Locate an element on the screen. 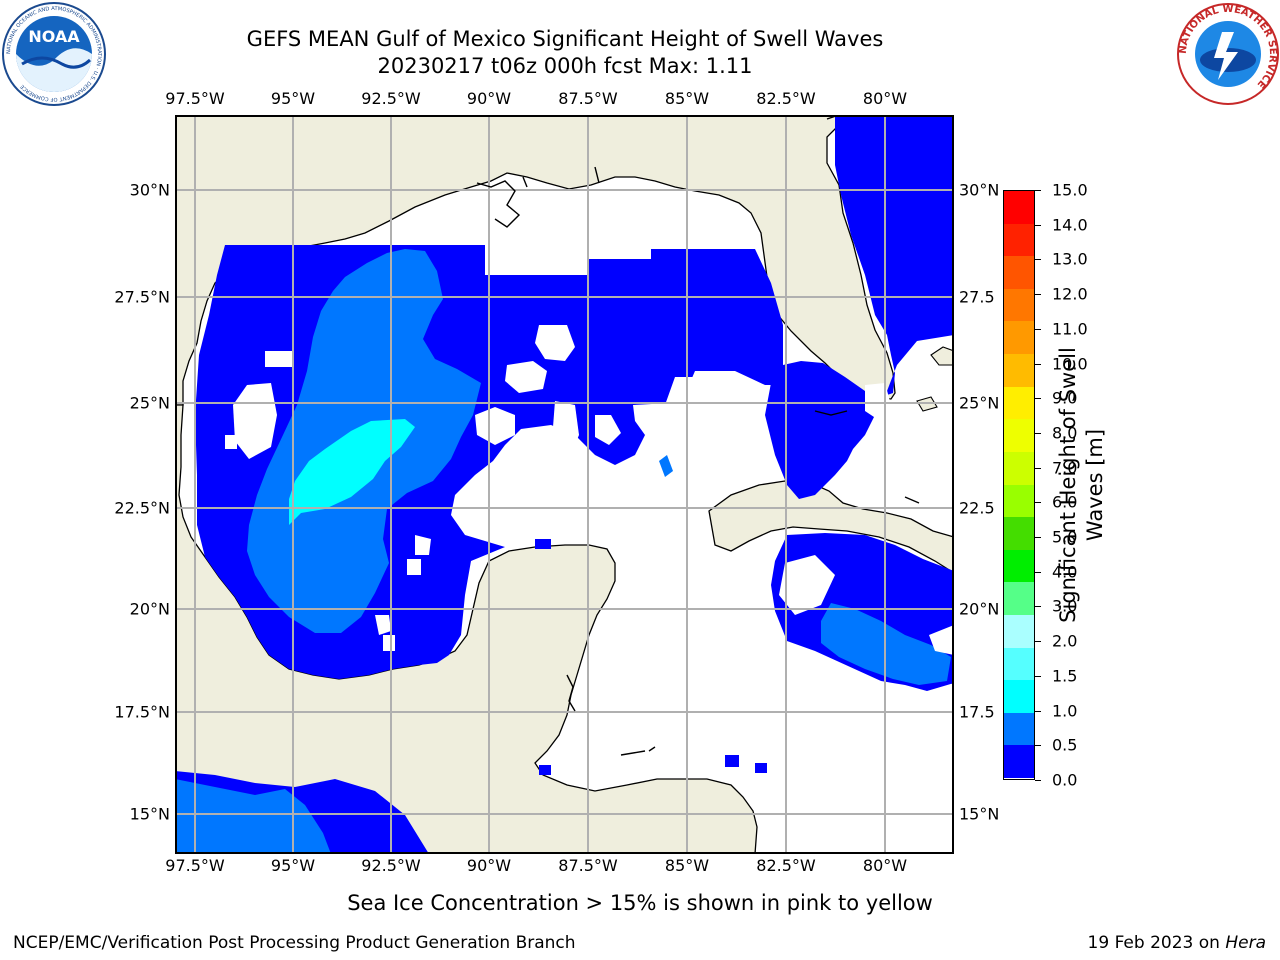  colorbar-tick-label: 15.0 is located at coordinates (1070, 190).